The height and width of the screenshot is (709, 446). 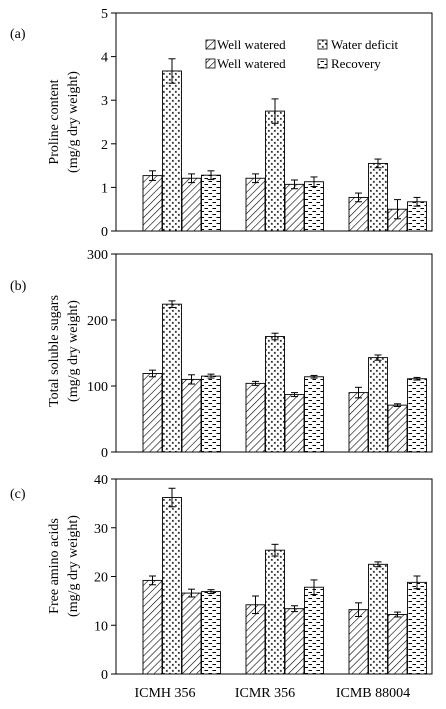 I want to click on legend-label-well-watered-2: Well watered, so click(x=251, y=63).